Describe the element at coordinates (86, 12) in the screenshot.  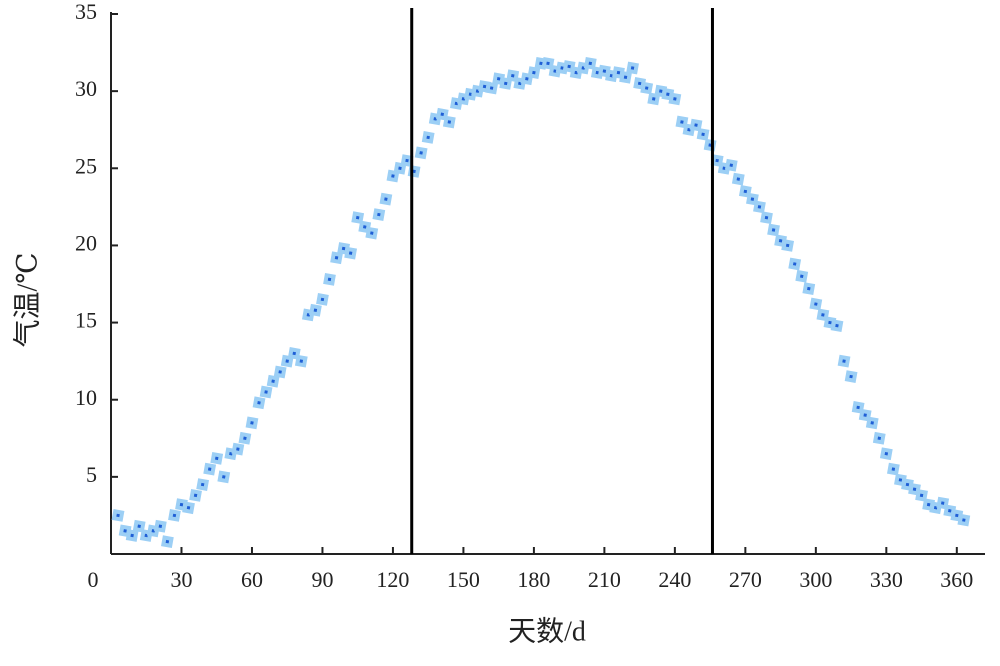
I see `y-tick-label: 35` at that location.